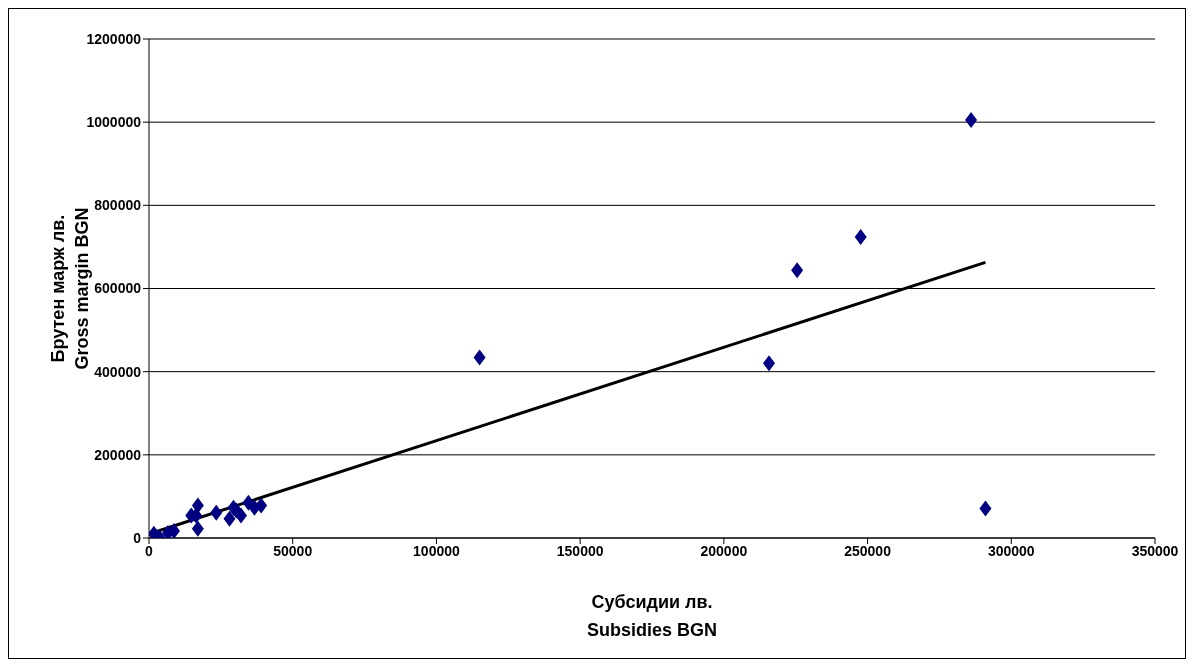 This screenshot has width=1194, height=667. Describe the element at coordinates (652, 616) in the screenshot. I see `x-axis-title: Субсидии лв. Subsidies BGN` at that location.